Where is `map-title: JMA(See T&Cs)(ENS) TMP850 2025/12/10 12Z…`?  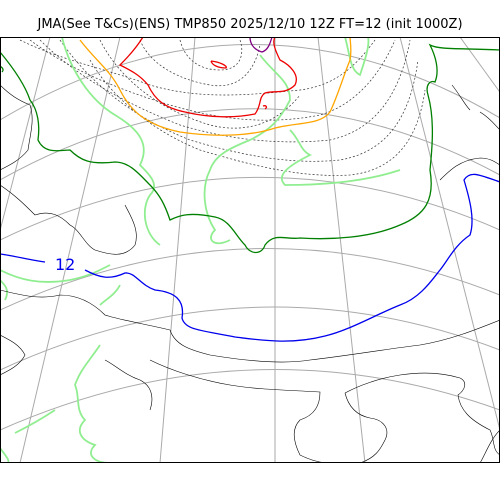
map-title: JMA(See T&Cs)(ENS) TMP850 2025/12/10 12Z… is located at coordinates (250, 24).